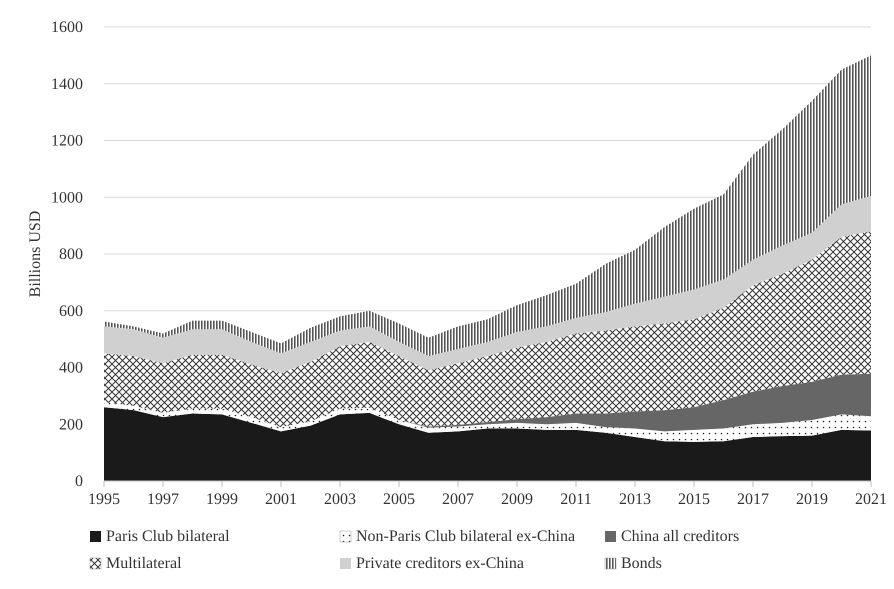  What do you see at coordinates (71, 254) in the screenshot?
I see `y-tick-label: 800` at bounding box center [71, 254].